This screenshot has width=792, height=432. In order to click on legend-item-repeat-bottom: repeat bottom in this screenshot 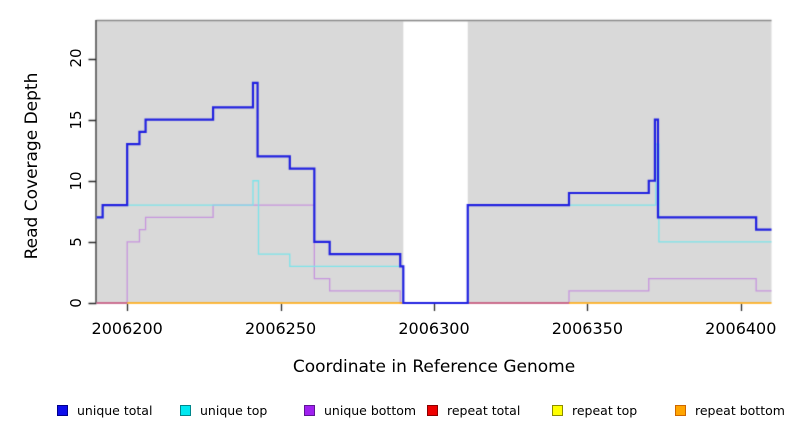, I will do `click(730, 410)`.